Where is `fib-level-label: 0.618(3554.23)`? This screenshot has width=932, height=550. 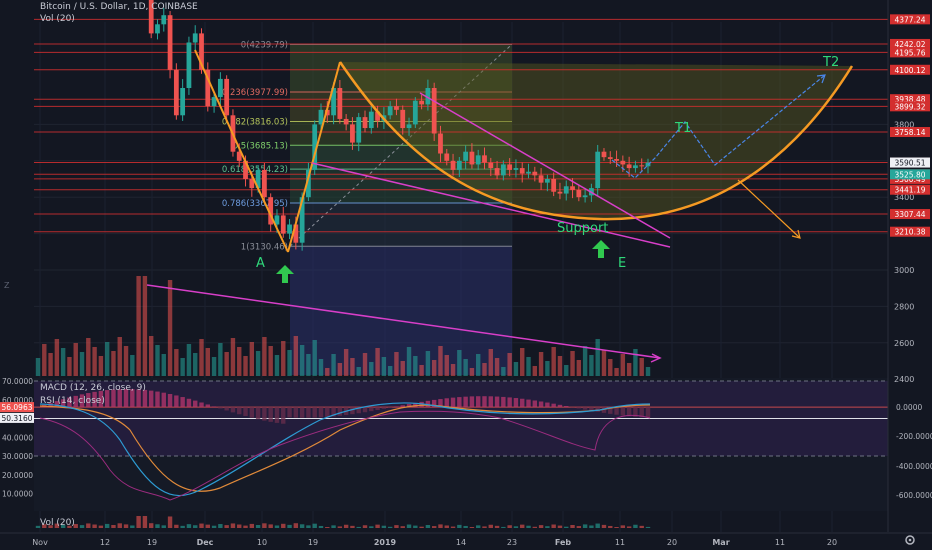 fib-level-label: 0.618(3554.23) is located at coordinates (255, 170).